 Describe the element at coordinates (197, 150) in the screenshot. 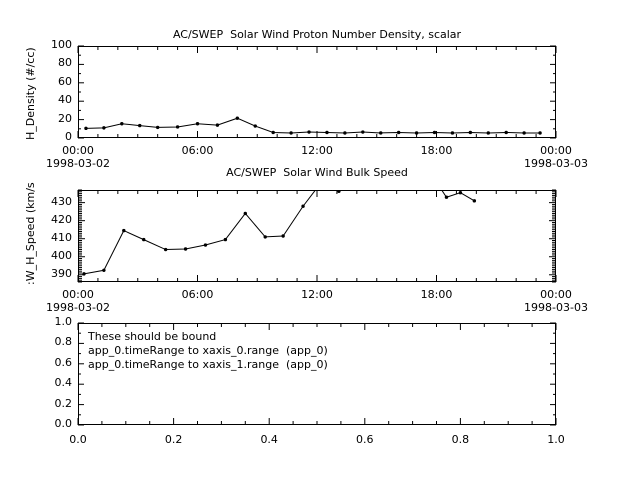

I see `density-xtick-1: 06:00` at that location.